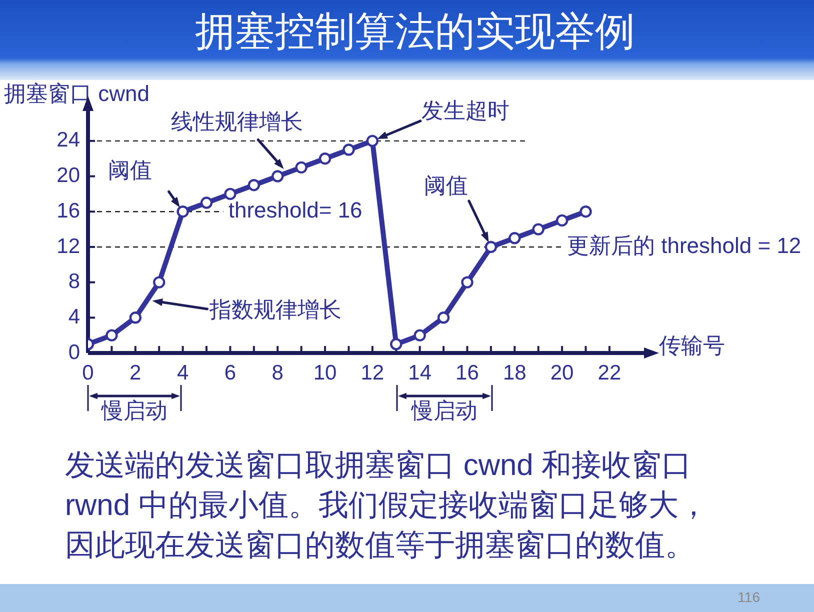  What do you see at coordinates (230, 372) in the screenshot?
I see `x-tick-label: 6` at bounding box center [230, 372].